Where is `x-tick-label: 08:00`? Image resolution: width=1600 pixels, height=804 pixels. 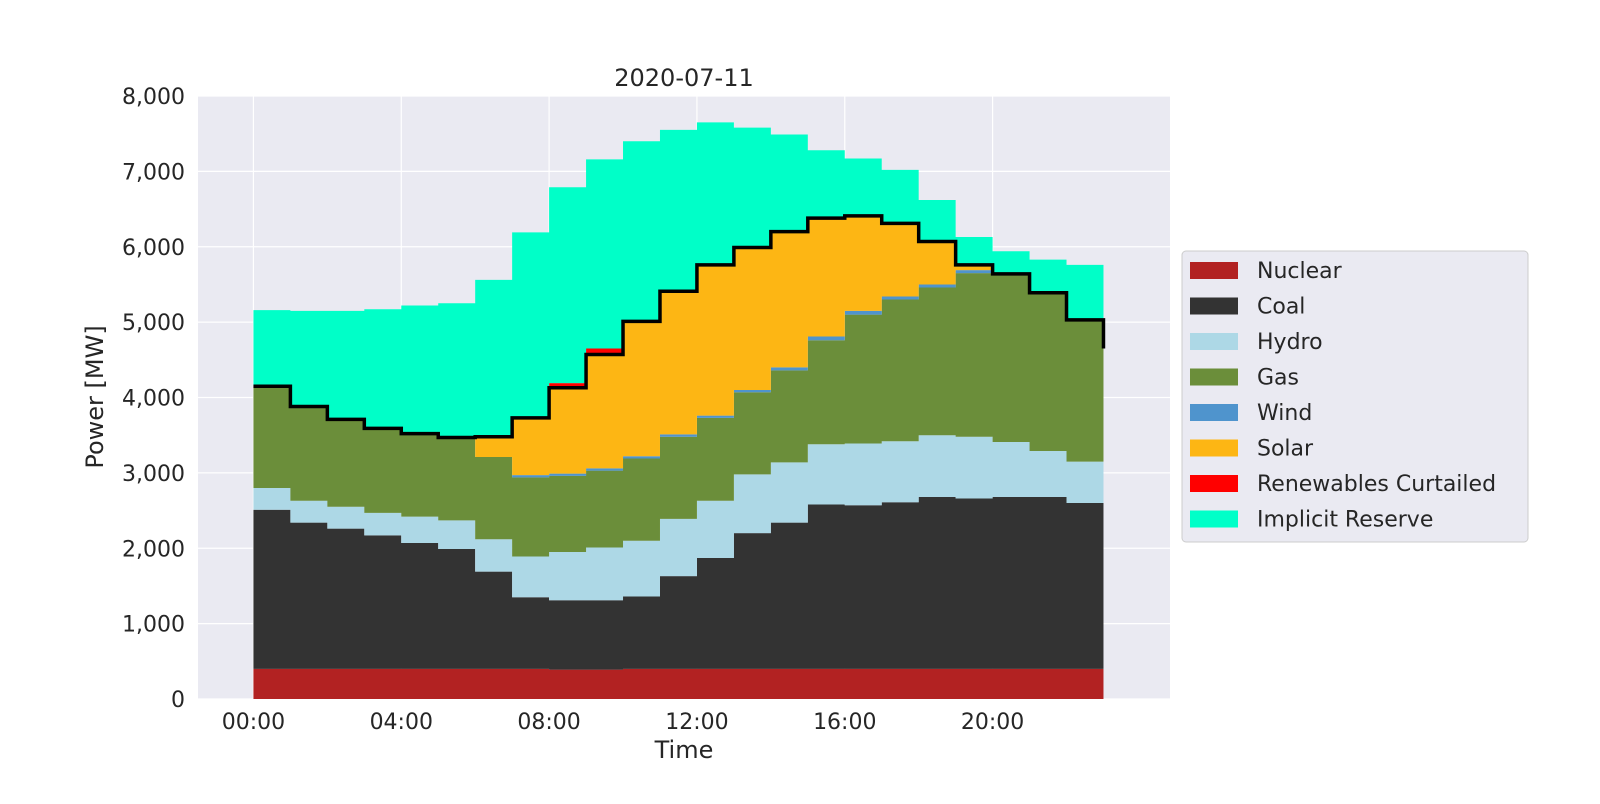
x-tick-label: 08:00 is located at coordinates (548, 722).